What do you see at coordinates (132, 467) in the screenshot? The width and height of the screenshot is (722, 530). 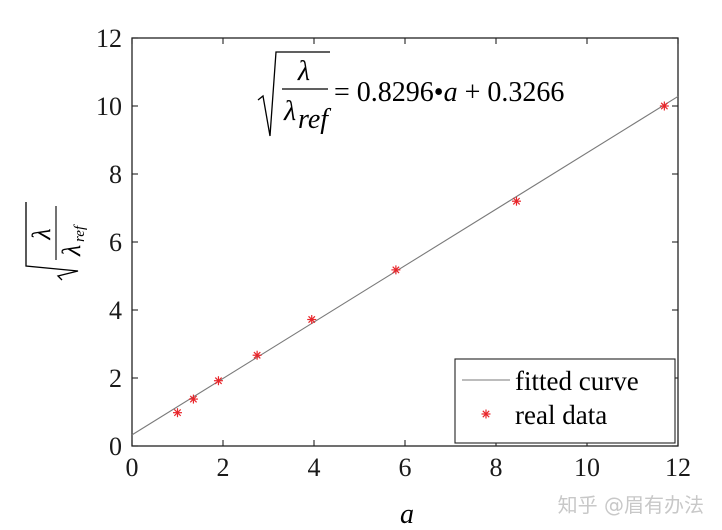 I see `x-tick-label: 0` at bounding box center [132, 467].